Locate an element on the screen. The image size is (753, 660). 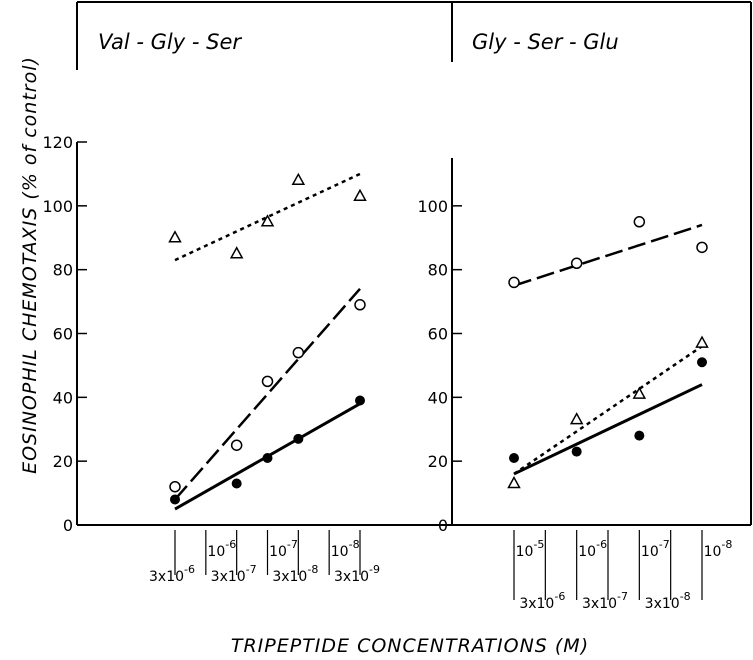
x-tick-label-lower: 3x10⁻⁹ is located at coordinates (357, 574).